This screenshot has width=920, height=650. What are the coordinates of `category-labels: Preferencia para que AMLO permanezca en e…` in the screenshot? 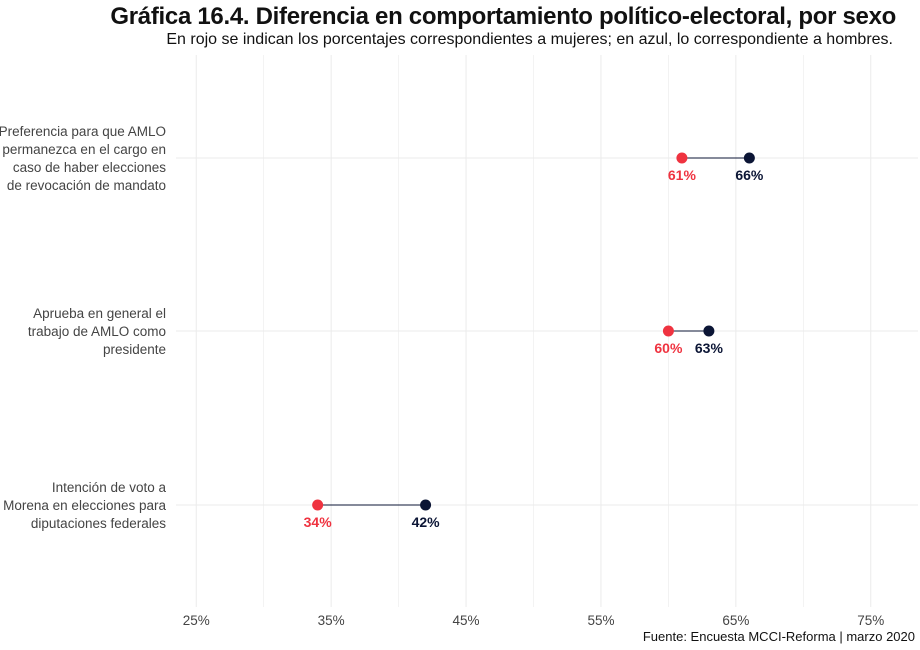 It's located at (83, 327).